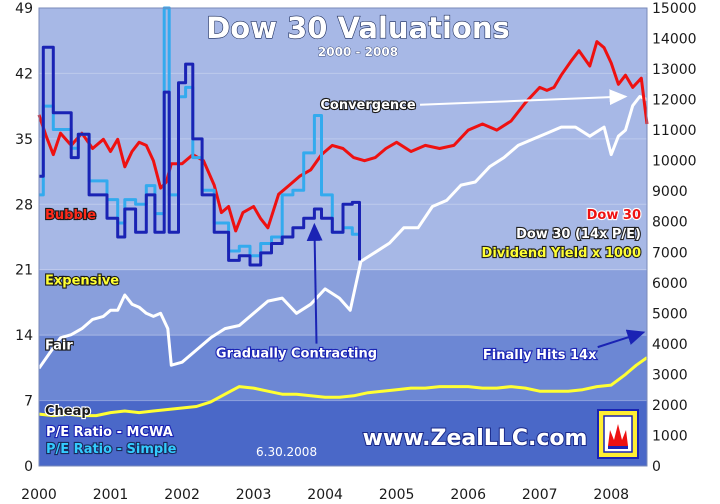 This screenshot has height=504, width=720. Describe the element at coordinates (674, 131) in the screenshot. I see `y-right-tick-label: 11000` at that location.